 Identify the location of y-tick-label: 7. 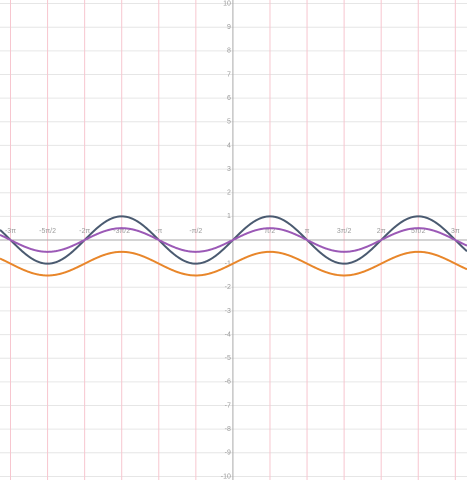
(229, 74).